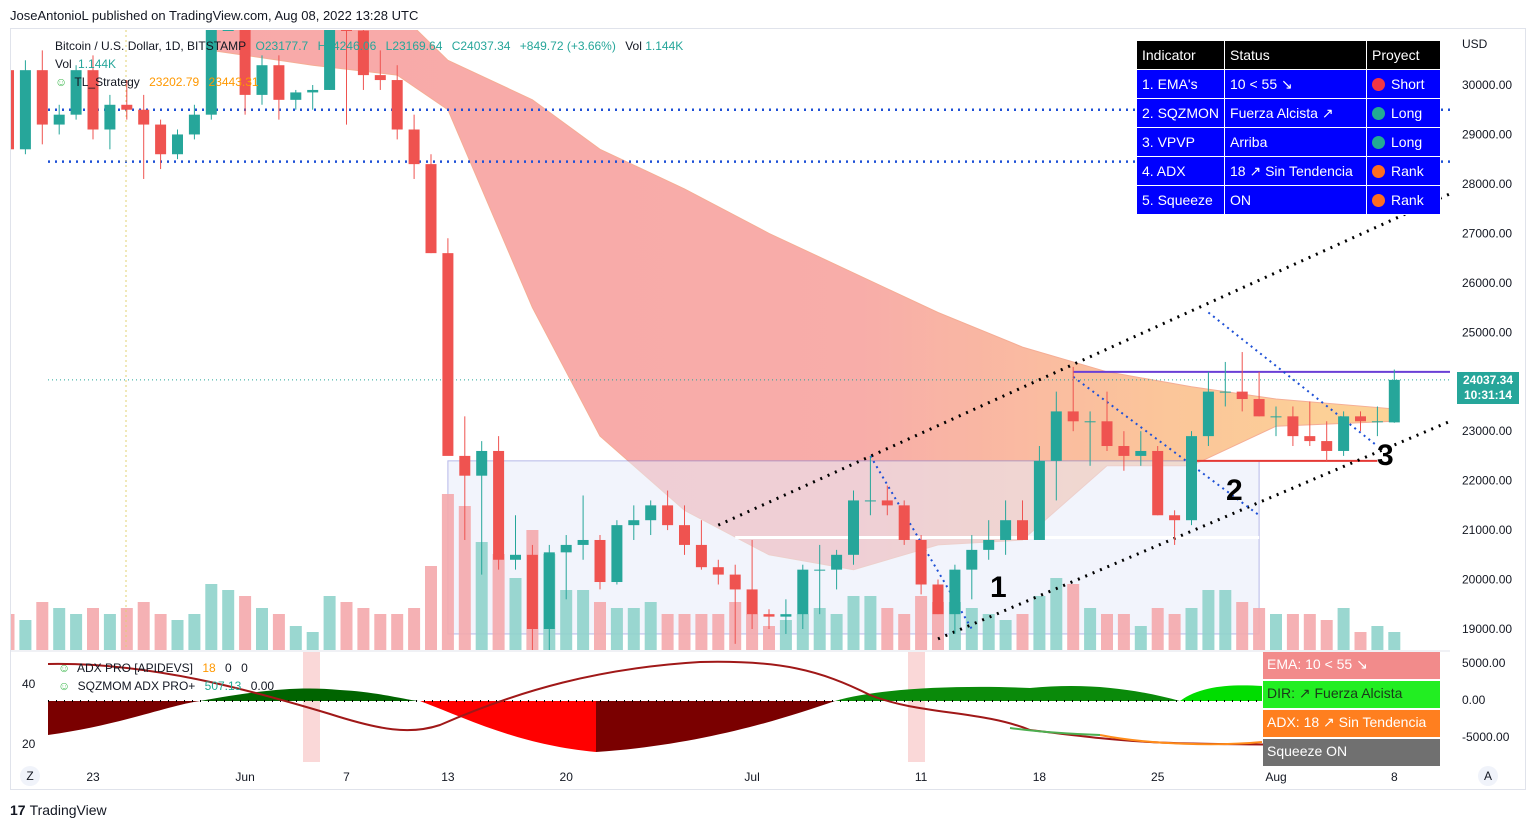  What do you see at coordinates (1487, 332) in the screenshot?
I see `price-axis-tick: 25000.00` at bounding box center [1487, 332].